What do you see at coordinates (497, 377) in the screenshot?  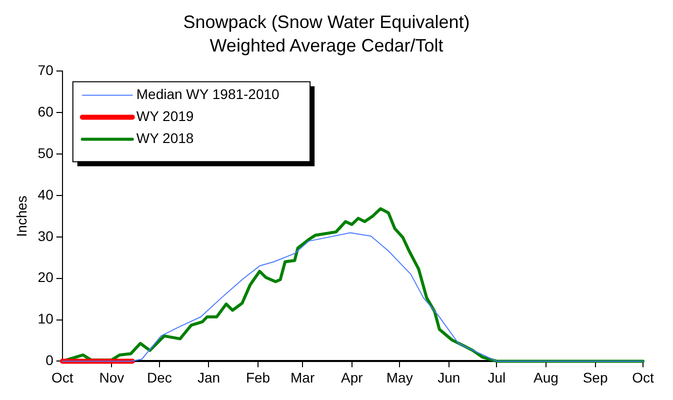 I see `x-tick-label: Jul` at bounding box center [497, 377].